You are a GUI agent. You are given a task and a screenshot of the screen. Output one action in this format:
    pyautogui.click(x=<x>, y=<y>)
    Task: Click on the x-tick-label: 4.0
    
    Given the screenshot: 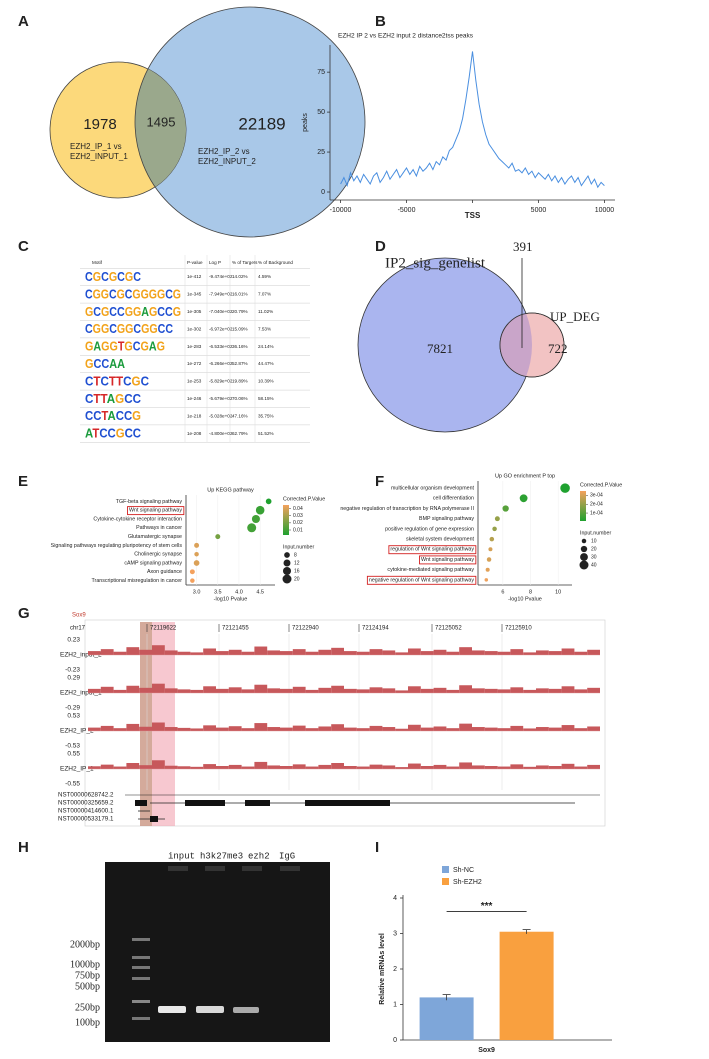 What is the action you would take?
    pyautogui.click(x=239, y=592)
    